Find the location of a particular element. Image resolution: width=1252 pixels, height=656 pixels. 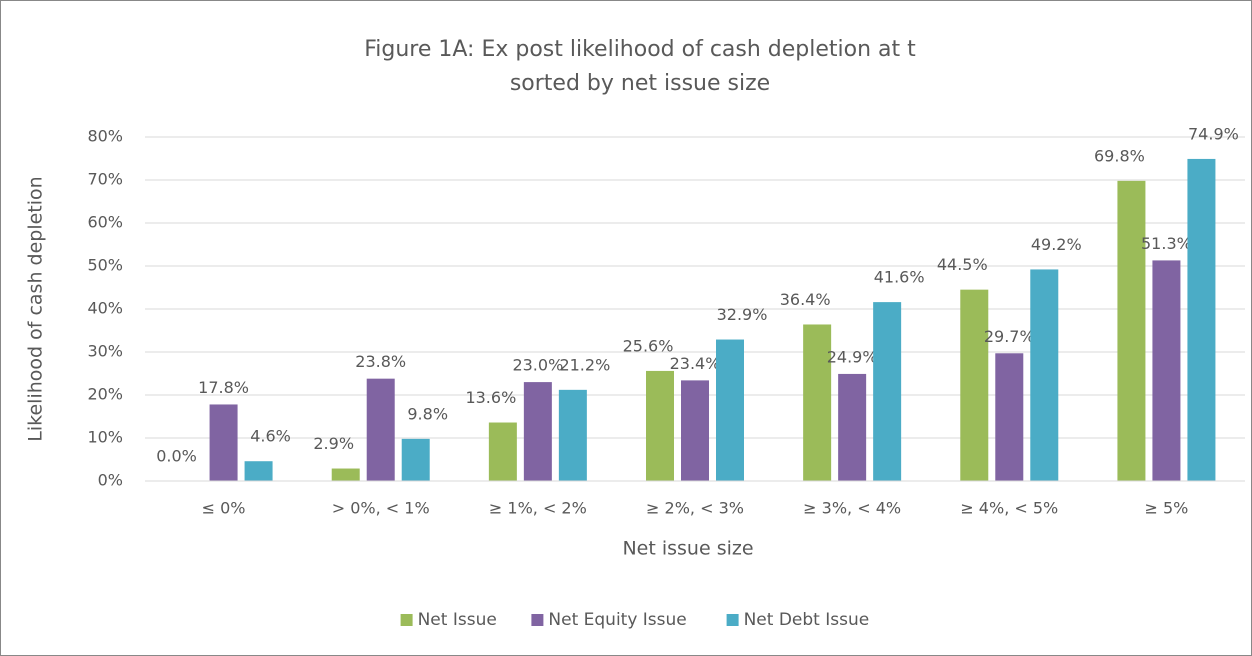

value-label: 44.5% is located at coordinates (962, 264).